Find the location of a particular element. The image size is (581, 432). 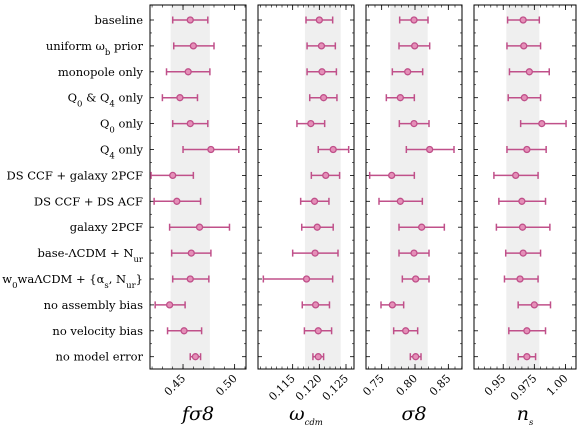

x-tick-label: 0.45 is located at coordinates (175, 385).